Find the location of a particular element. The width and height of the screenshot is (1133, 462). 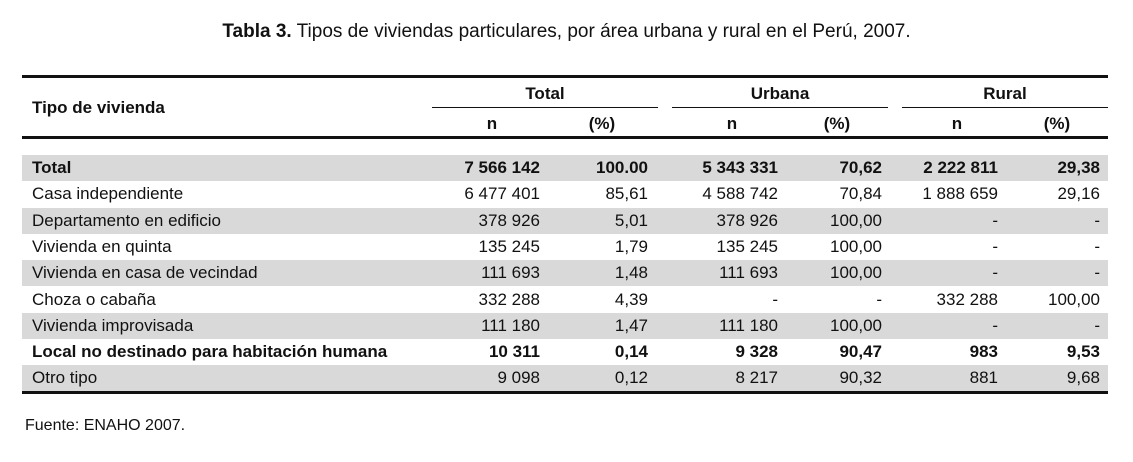

table-row: Choza o cabaña 332 288 4,39 - - 332 288 100,00 is located at coordinates (565, 300).